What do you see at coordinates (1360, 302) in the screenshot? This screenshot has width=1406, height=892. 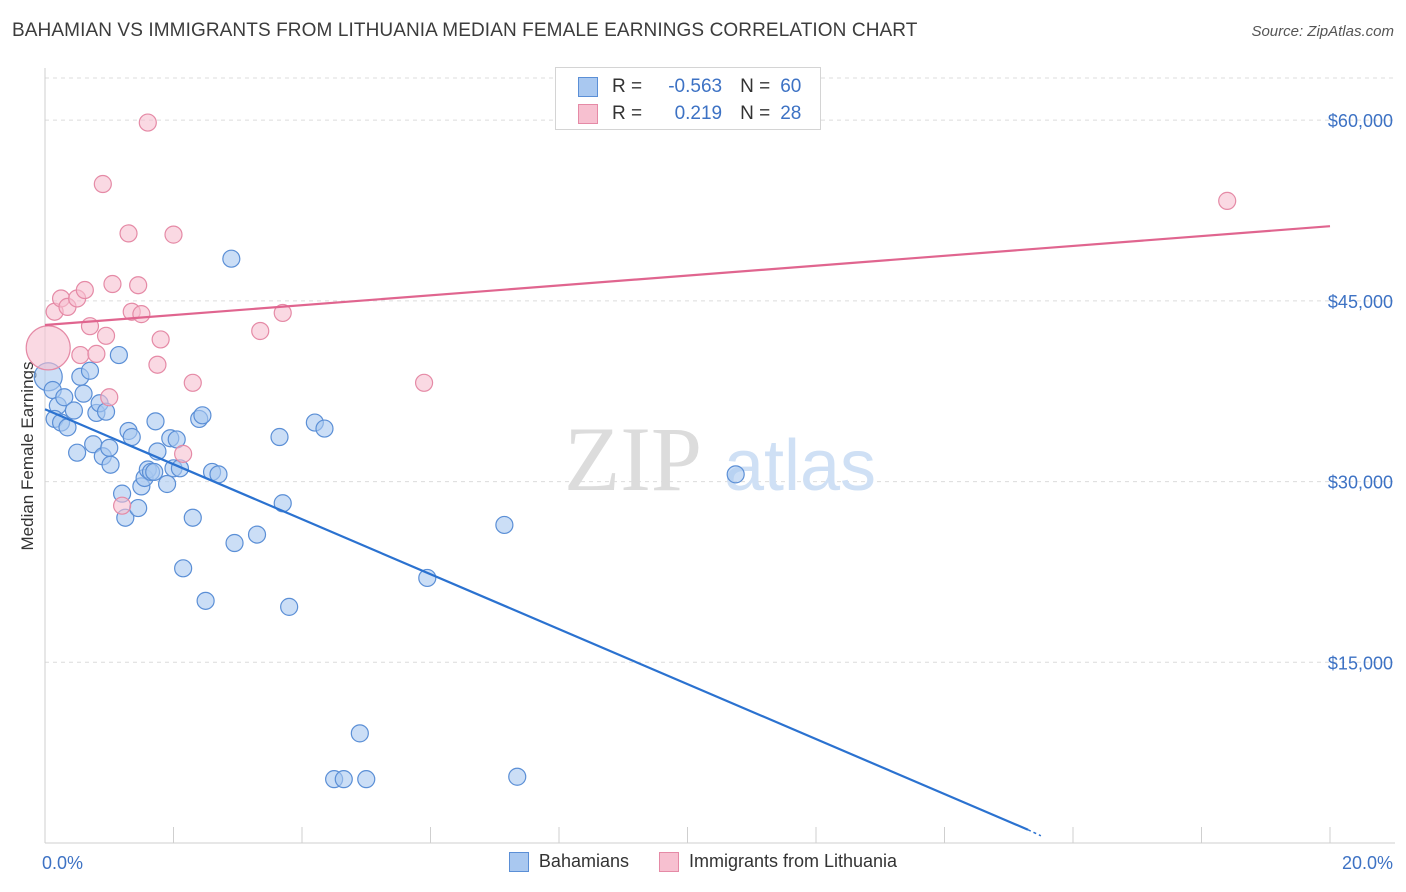 I see `y-tick-label: $45,000` at bounding box center [1360, 302].